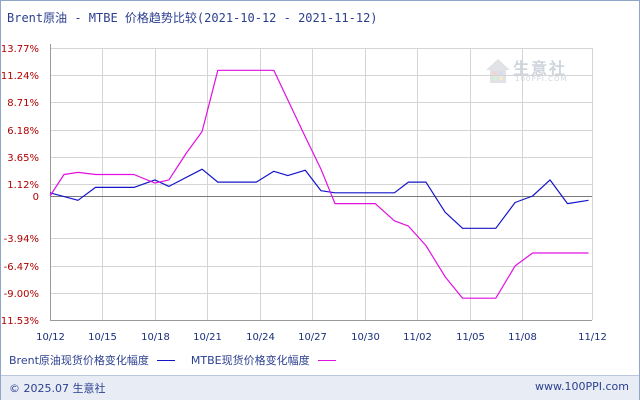 This screenshot has width=640, height=400. What do you see at coordinates (23, 103) in the screenshot?
I see `y-tick-label: 8.71%` at bounding box center [23, 103].